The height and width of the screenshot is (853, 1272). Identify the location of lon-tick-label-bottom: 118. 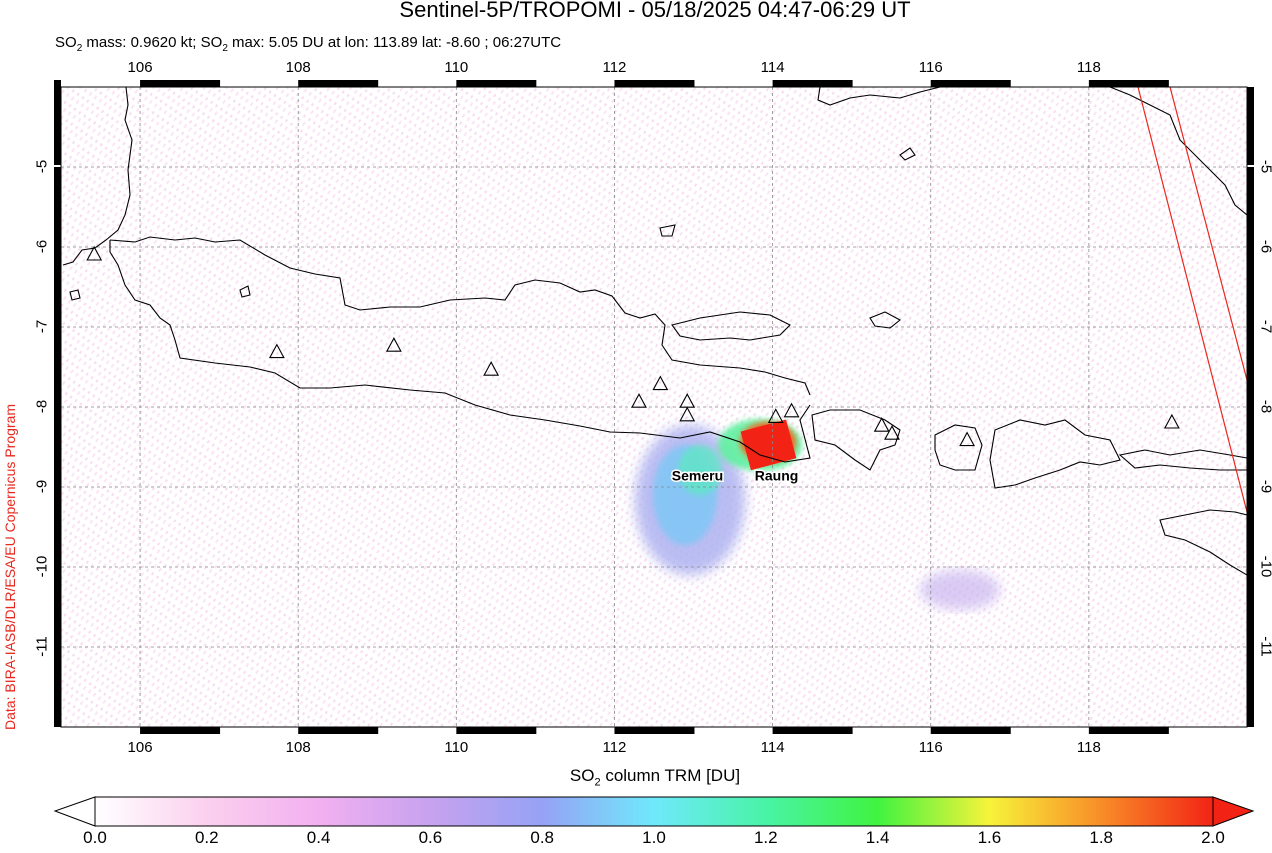
(1088, 747).